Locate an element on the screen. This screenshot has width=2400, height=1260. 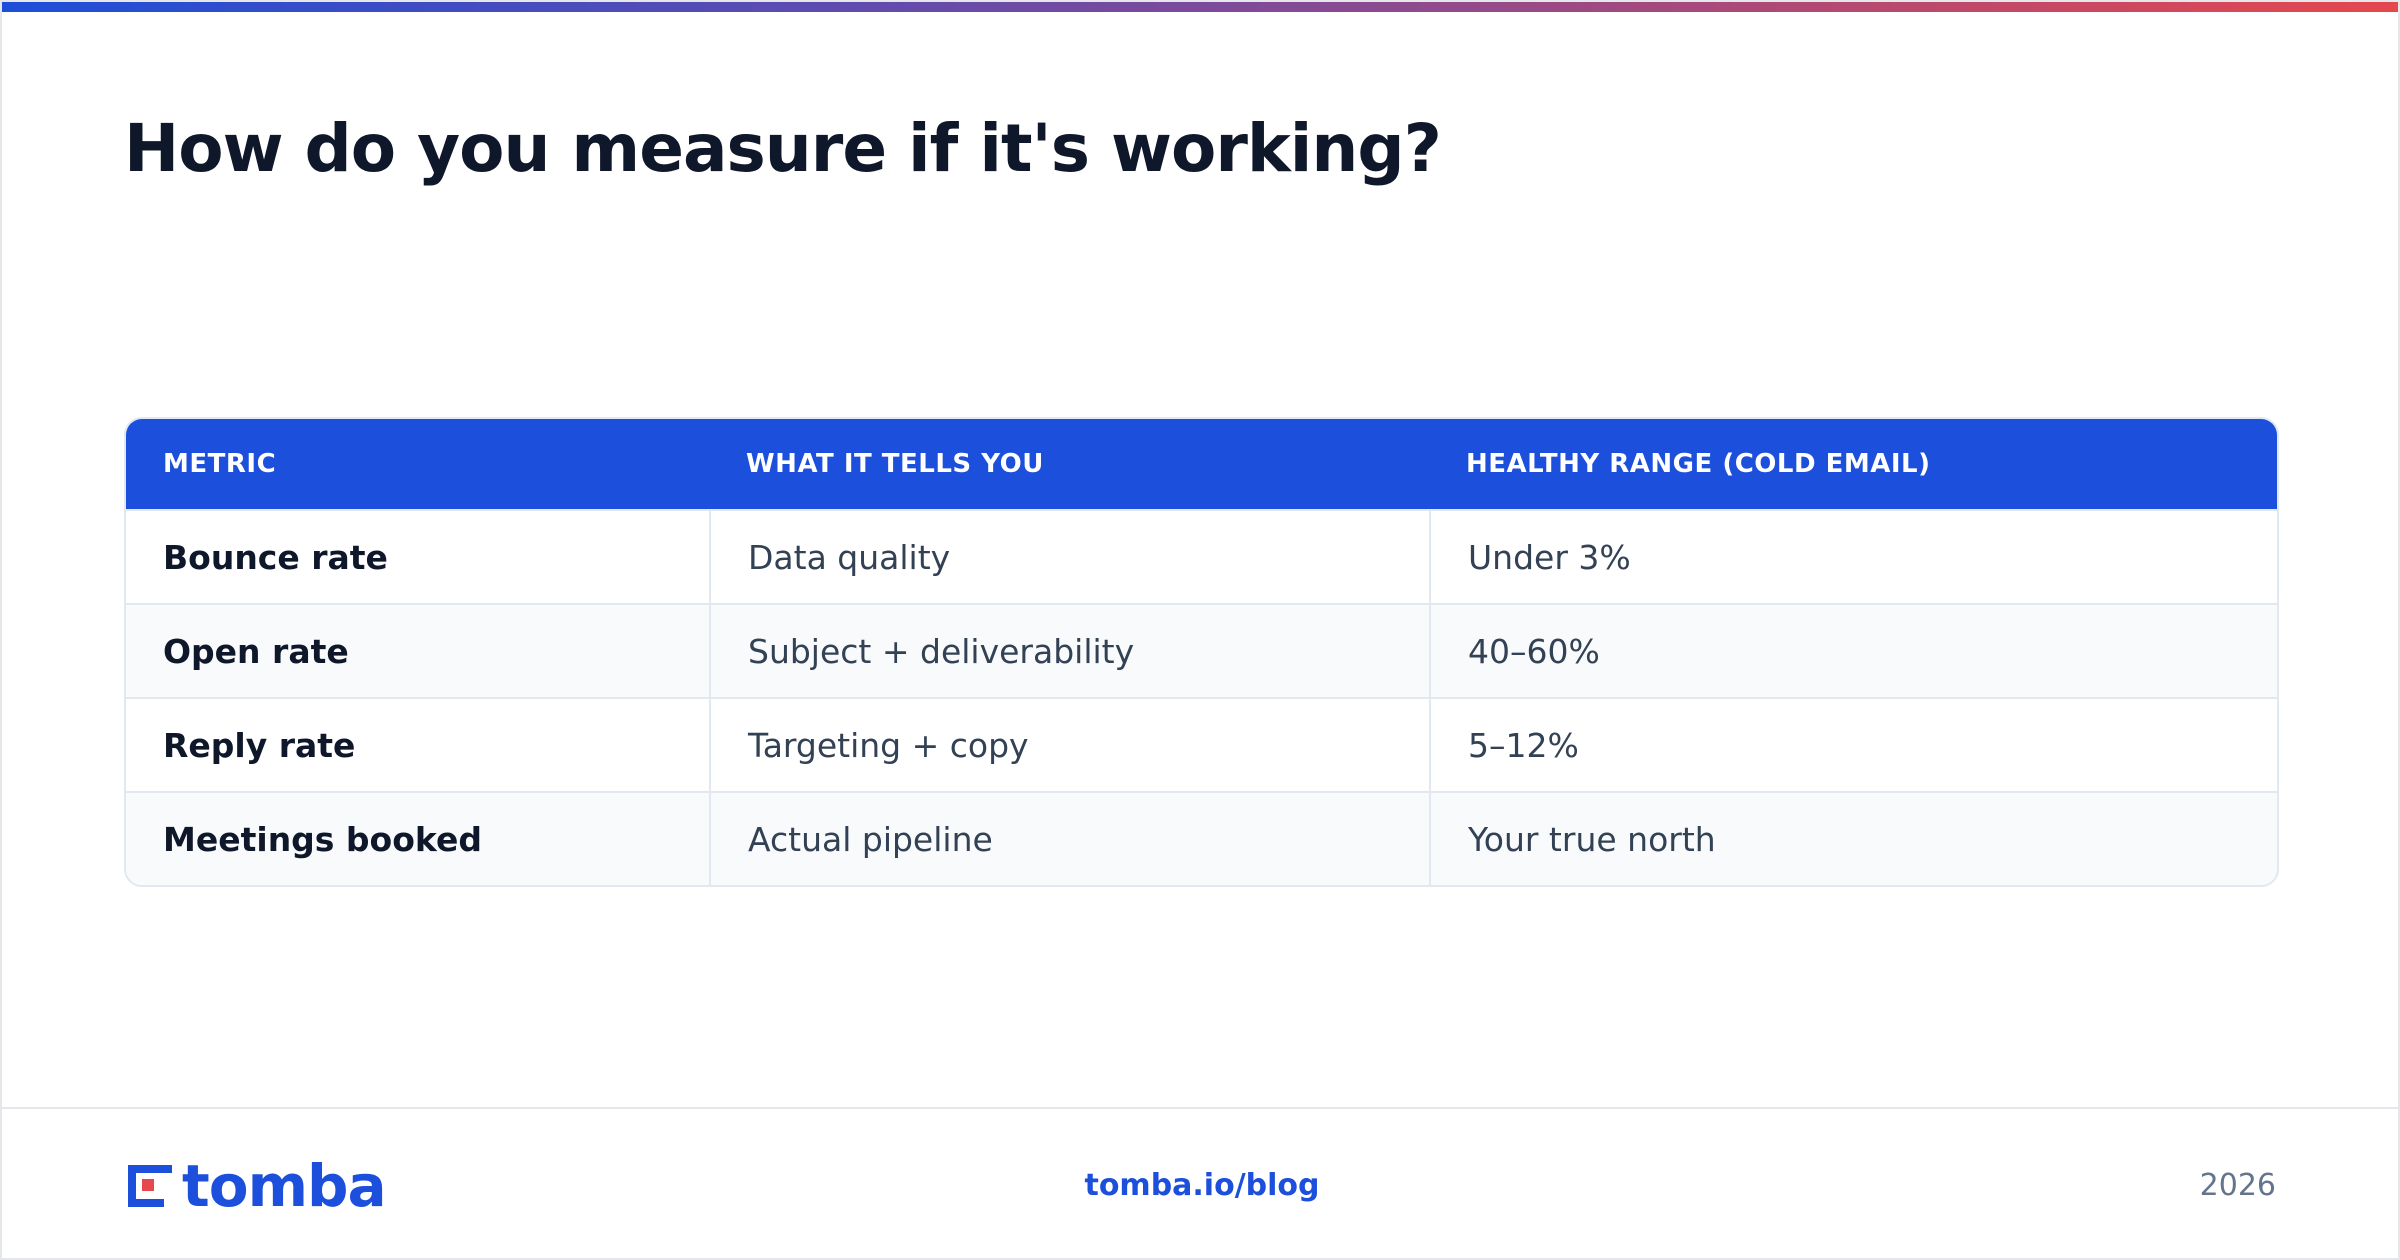
logo: tomba is located at coordinates (255, 1186).